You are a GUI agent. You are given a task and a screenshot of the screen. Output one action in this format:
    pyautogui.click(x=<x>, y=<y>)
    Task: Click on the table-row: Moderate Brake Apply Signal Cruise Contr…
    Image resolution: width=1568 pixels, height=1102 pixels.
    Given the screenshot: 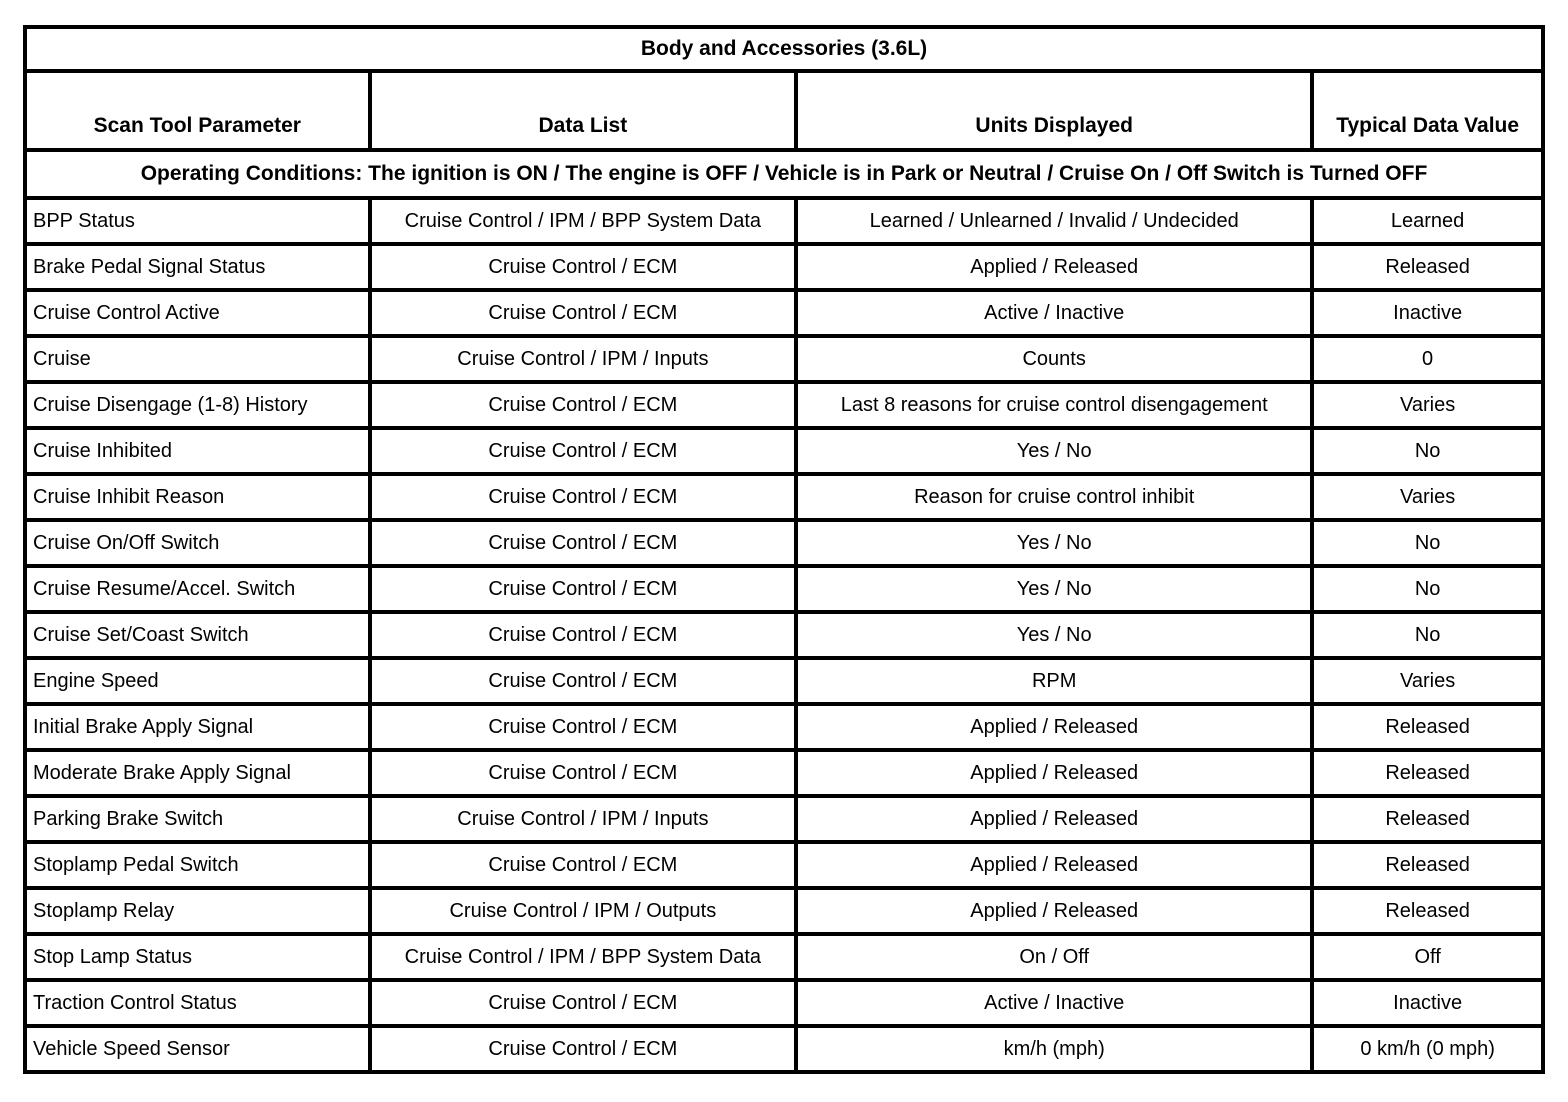 What is the action you would take?
    pyautogui.click(x=784, y=773)
    